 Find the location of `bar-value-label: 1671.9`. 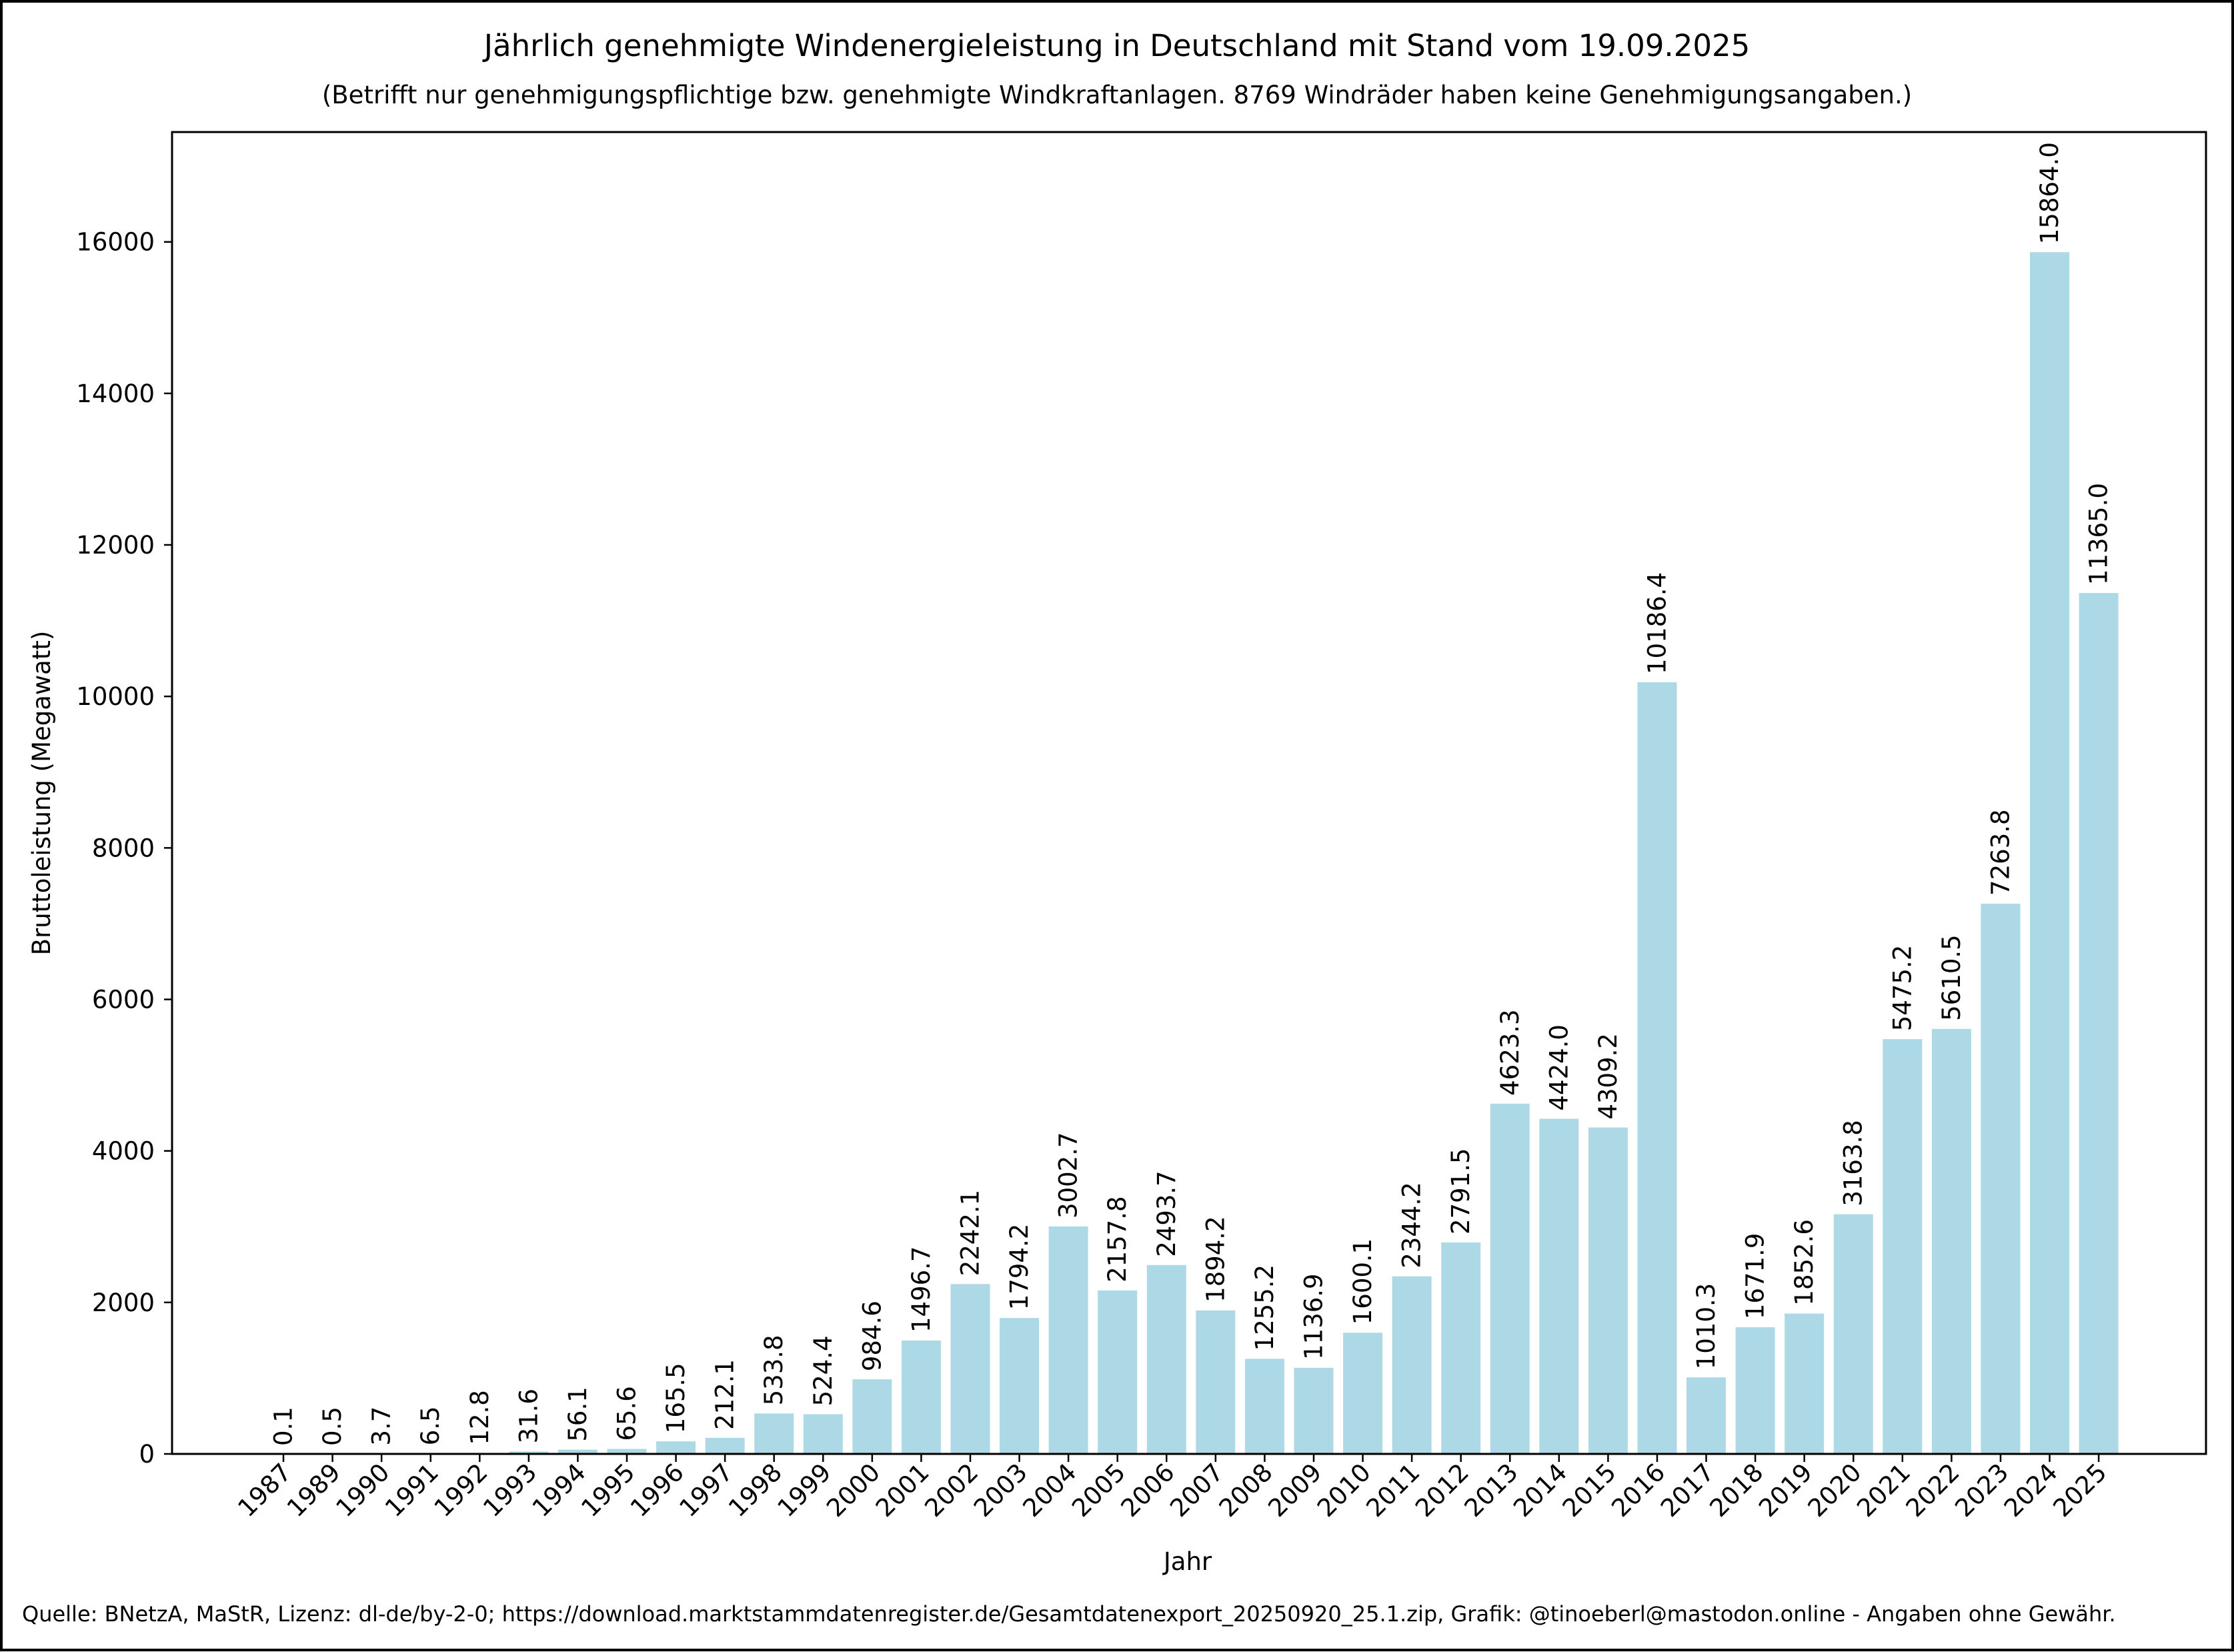

bar-value-label: 1671.9 is located at coordinates (1755, 1276).